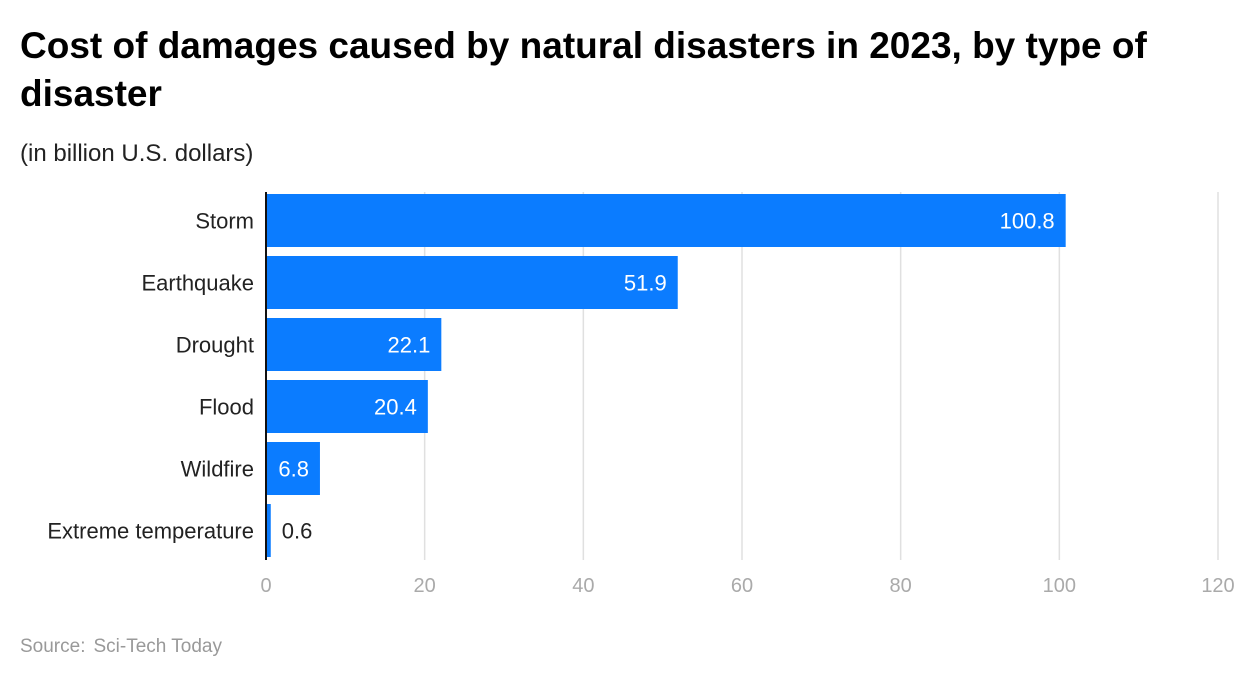 Image resolution: width=1240 pixels, height=680 pixels. What do you see at coordinates (425, 586) in the screenshot?
I see `x-tick-label: 20` at bounding box center [425, 586].